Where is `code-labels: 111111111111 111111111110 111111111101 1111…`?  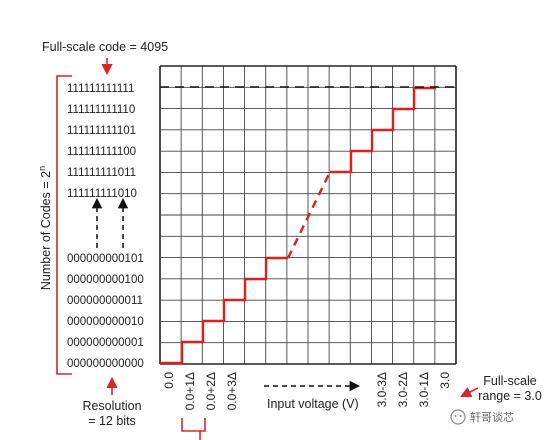
code-labels: 111111111111 111111111110 111111111101 1111… is located at coordinates (105, 226).